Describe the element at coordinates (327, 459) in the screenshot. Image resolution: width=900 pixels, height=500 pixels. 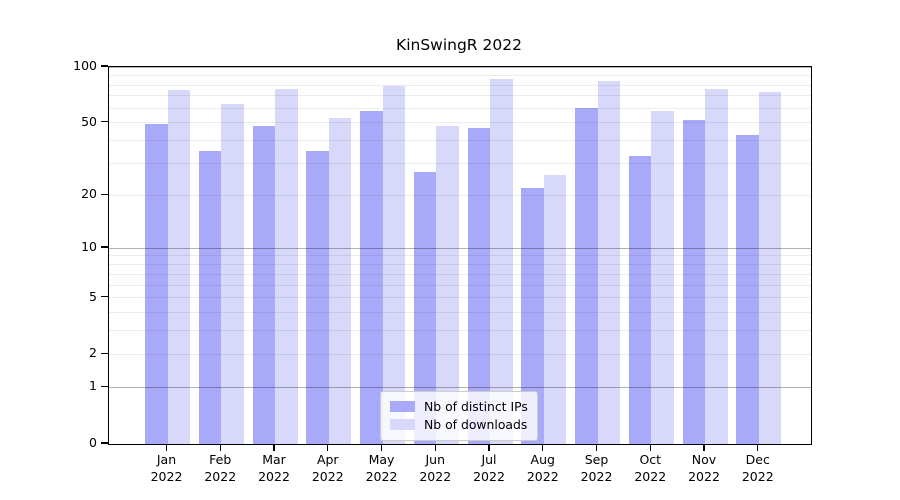
I see `x-tick-label-line: Apr` at that location.